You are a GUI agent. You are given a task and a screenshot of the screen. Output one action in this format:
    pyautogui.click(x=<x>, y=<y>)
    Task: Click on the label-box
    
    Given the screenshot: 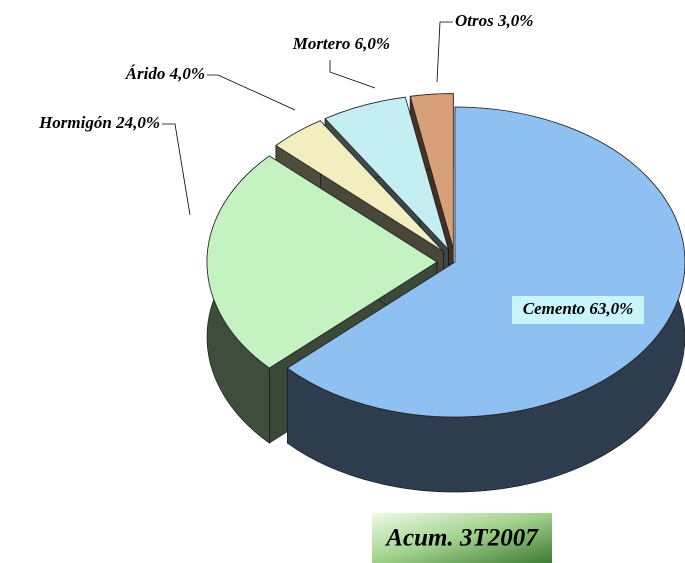 What is the action you would take?
    pyautogui.click(x=578, y=310)
    